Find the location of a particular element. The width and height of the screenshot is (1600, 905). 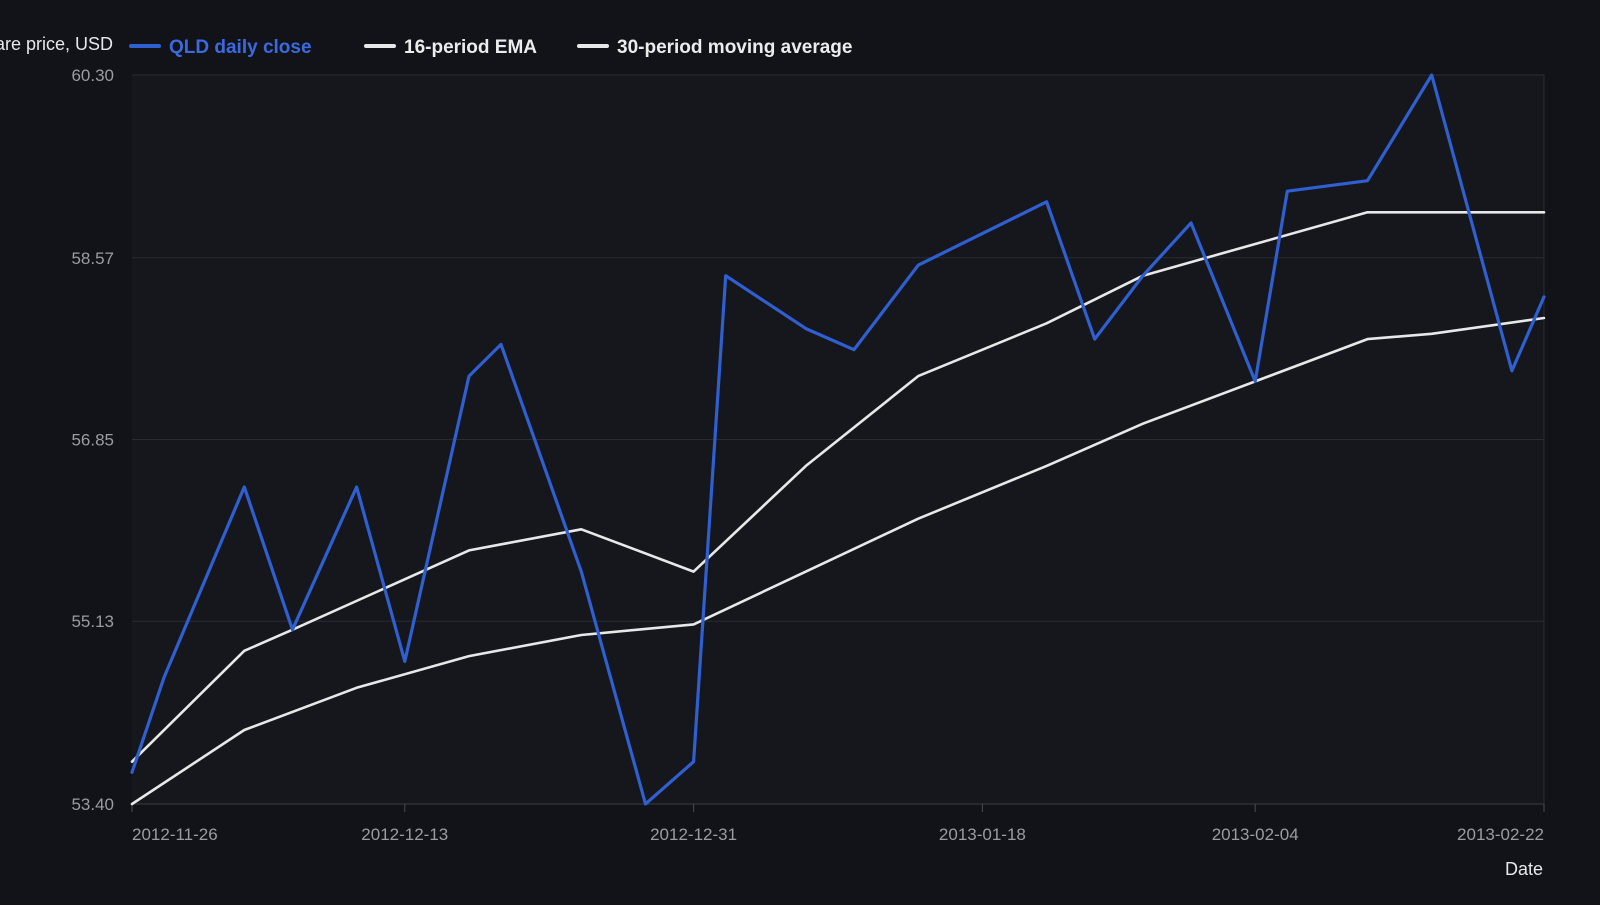

x-tick-label: 2013-01-18 is located at coordinates (982, 834).